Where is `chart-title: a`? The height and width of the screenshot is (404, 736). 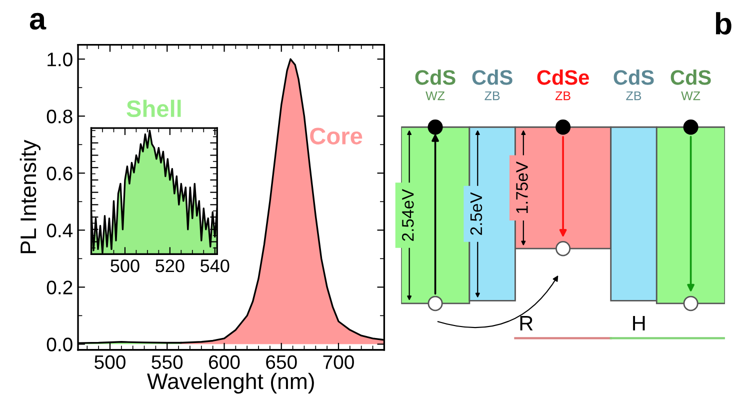 chart-title: a is located at coordinates (38, 21).